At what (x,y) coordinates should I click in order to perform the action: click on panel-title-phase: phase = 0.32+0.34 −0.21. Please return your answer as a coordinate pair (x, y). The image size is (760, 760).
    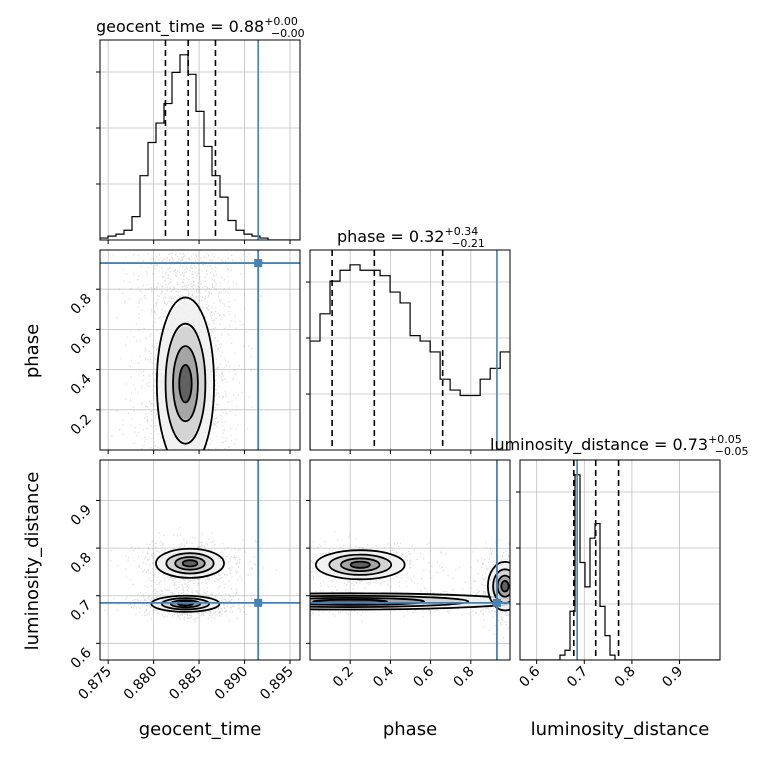
    Looking at the image, I should click on (411, 237).